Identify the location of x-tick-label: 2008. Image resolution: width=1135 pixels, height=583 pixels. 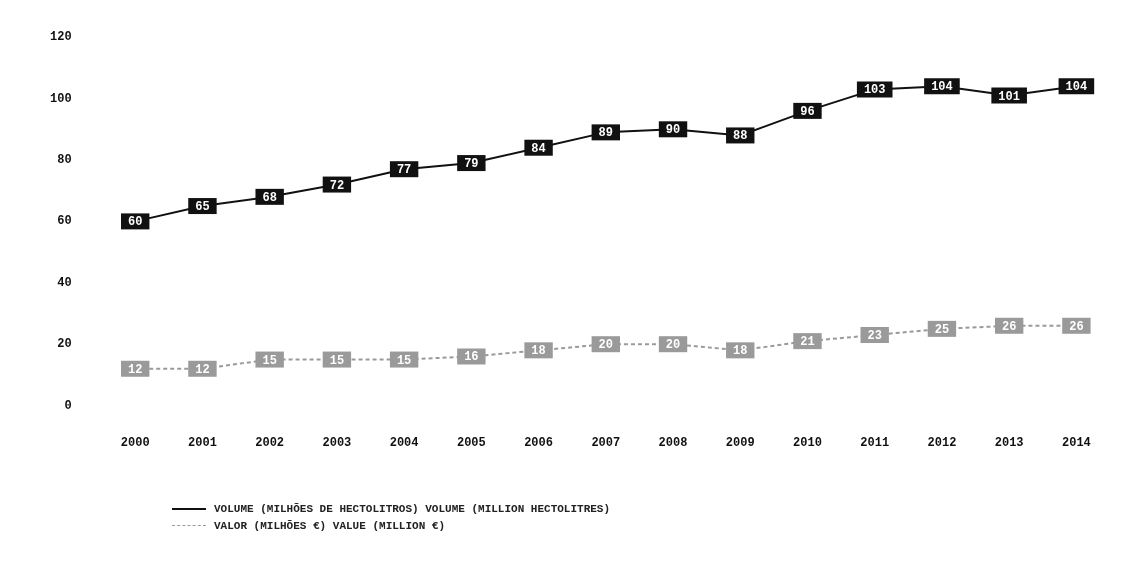
(673, 442).